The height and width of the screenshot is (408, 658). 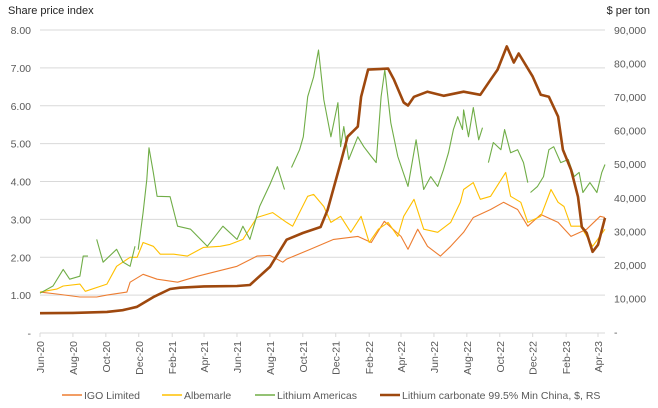 I want to click on left-axis: - 1.00 2.00 3.00 4.00 5.00 6.00 7.00 8.00, so click(x=21, y=182).